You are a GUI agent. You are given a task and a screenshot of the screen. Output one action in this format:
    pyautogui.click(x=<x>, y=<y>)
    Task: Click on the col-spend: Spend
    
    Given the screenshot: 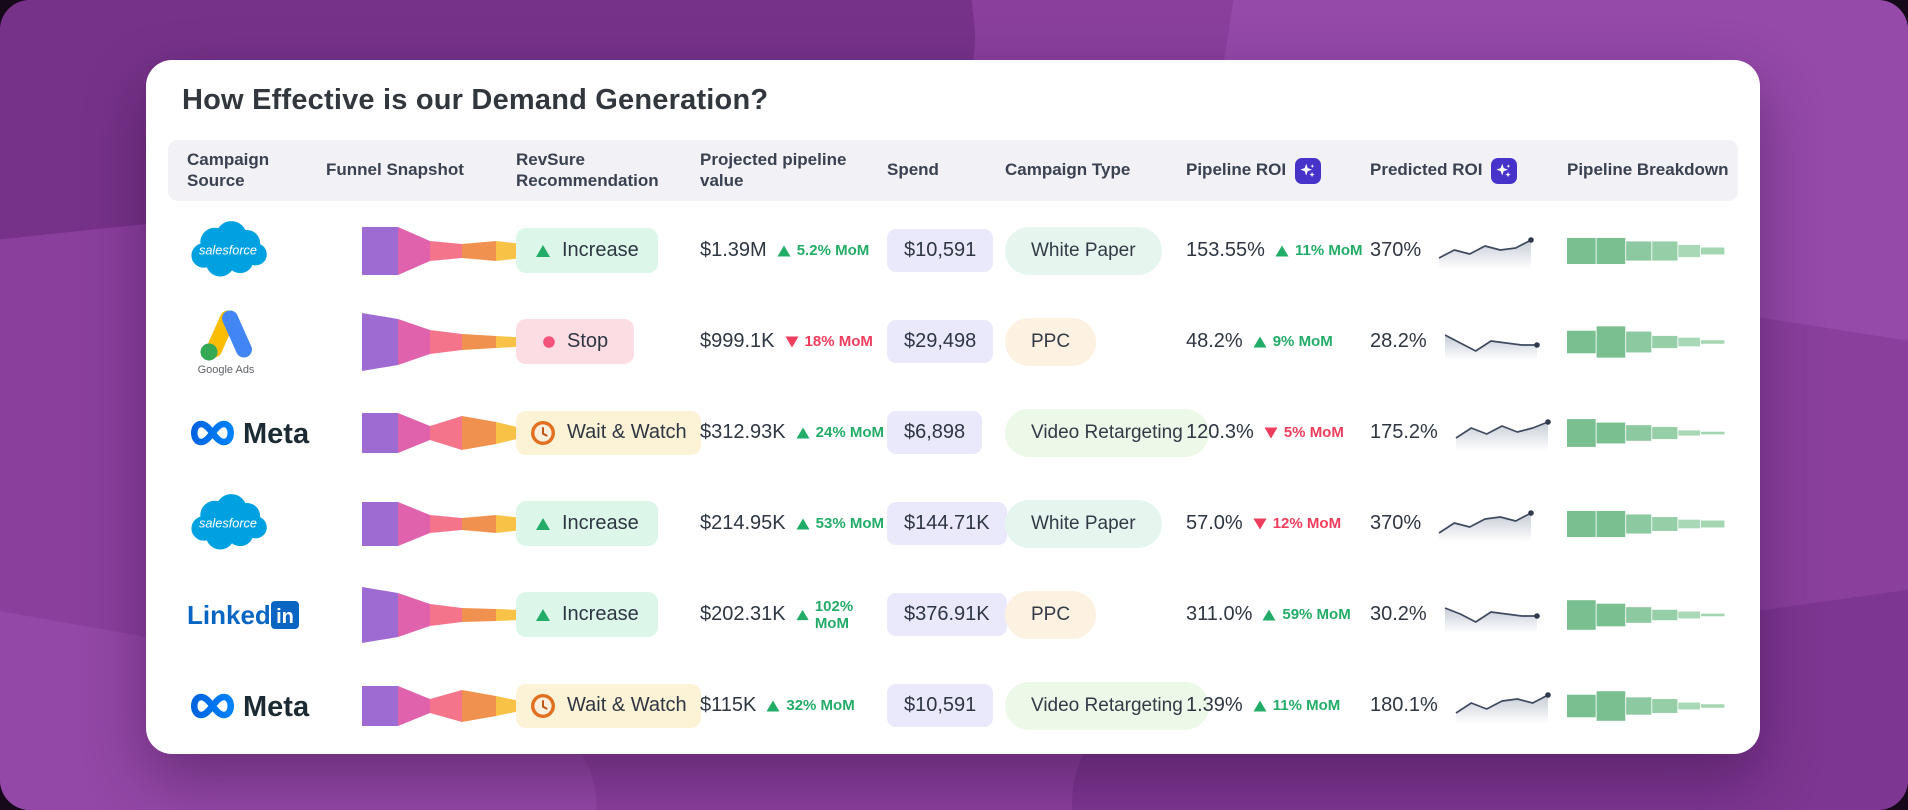 What is the action you would take?
    pyautogui.click(x=913, y=170)
    